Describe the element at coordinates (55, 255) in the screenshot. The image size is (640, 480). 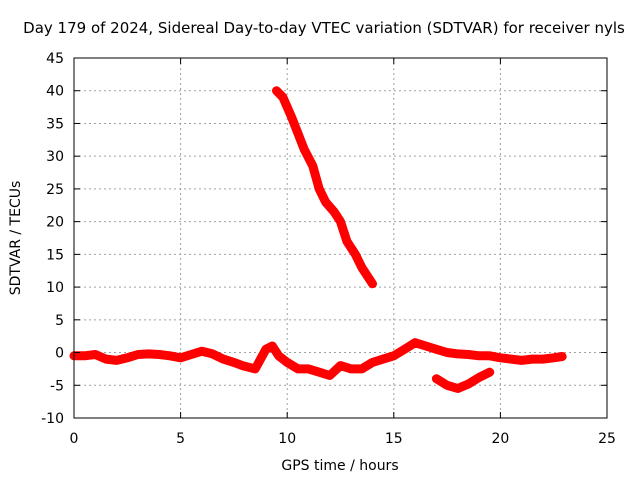
I see `y-tick-label: 15` at that location.